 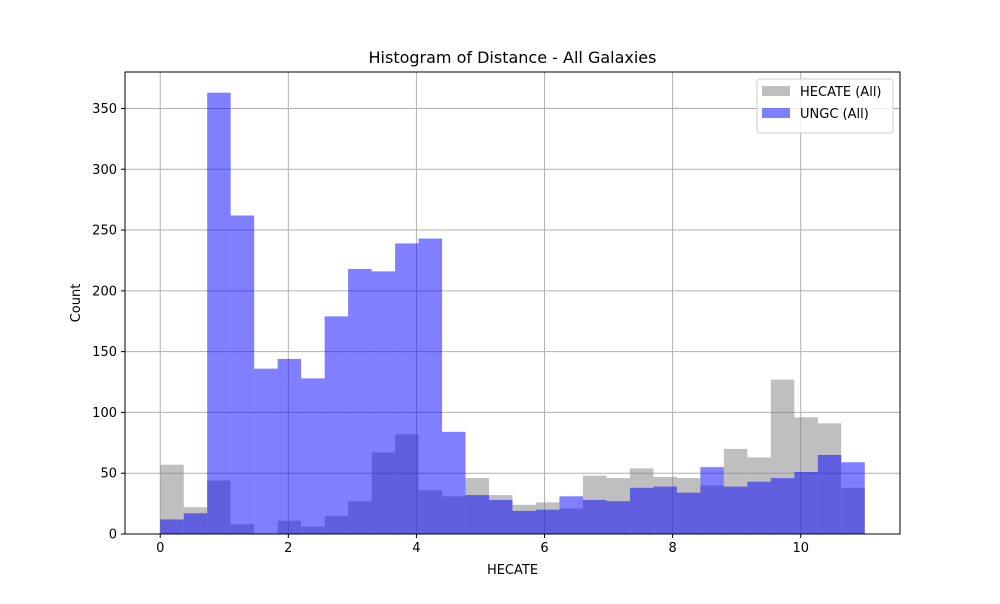 I want to click on y-tick-label: 300, so click(x=104, y=170).